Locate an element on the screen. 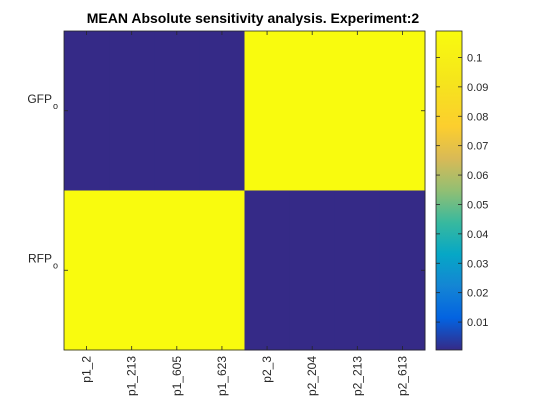 The image size is (560, 420). colorbar: 0.01 0.02 0.03 0.04 0.05 0.06 0.07 0.08 0.09 0.1 is located at coordinates (461, 190).